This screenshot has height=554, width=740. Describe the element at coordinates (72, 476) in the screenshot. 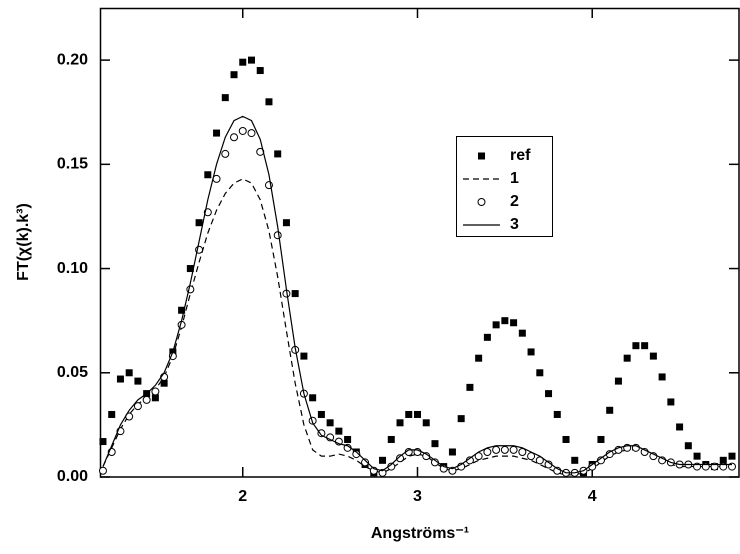

I see `y-tick-label: 0.00` at that location.